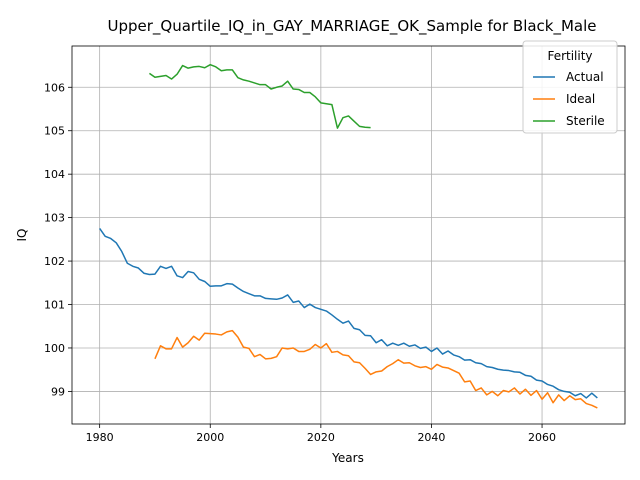 The image size is (640, 480). I want to click on y-tick-label: 102, so click(54, 261).